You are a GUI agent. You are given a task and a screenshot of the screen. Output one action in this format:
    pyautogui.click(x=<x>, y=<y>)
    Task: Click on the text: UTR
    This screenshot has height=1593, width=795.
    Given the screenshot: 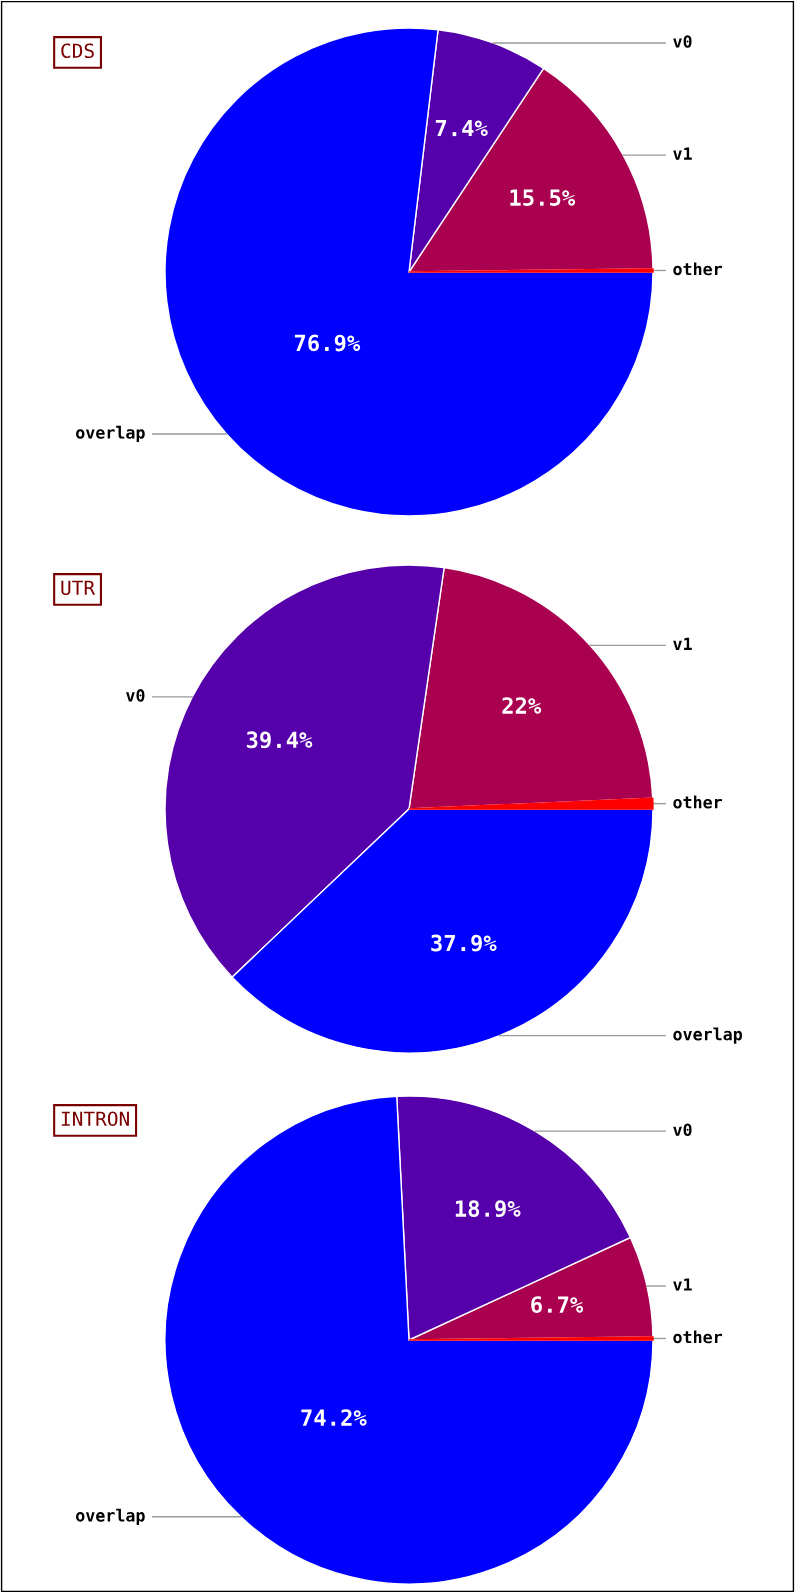 What is the action you would take?
    pyautogui.click(x=78, y=588)
    